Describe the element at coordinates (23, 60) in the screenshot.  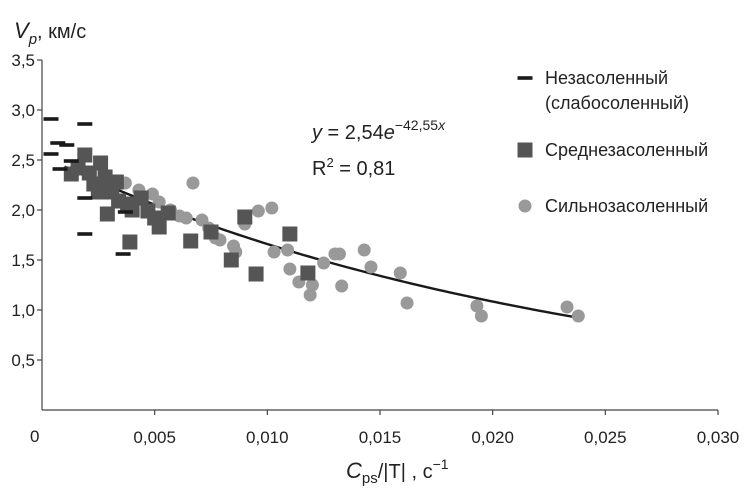
I see `y-tick-label-6: 3,5` at that location.